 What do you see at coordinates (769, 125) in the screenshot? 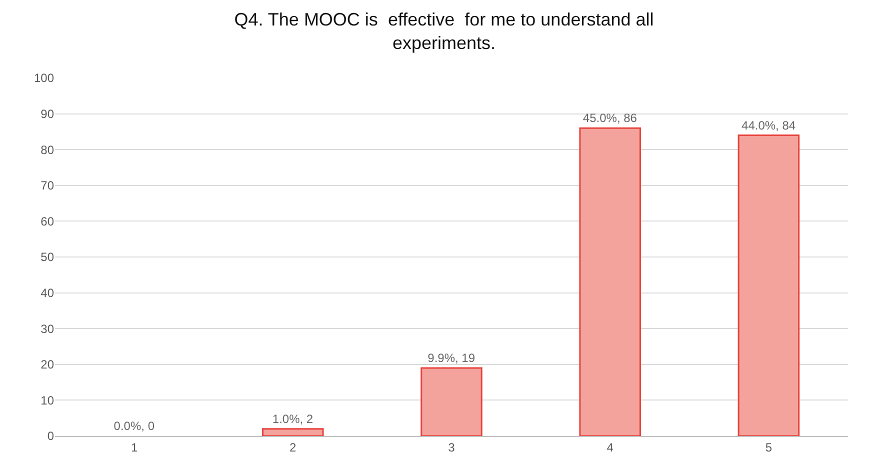
I see `data-label: 44.0%, 84` at bounding box center [769, 125].